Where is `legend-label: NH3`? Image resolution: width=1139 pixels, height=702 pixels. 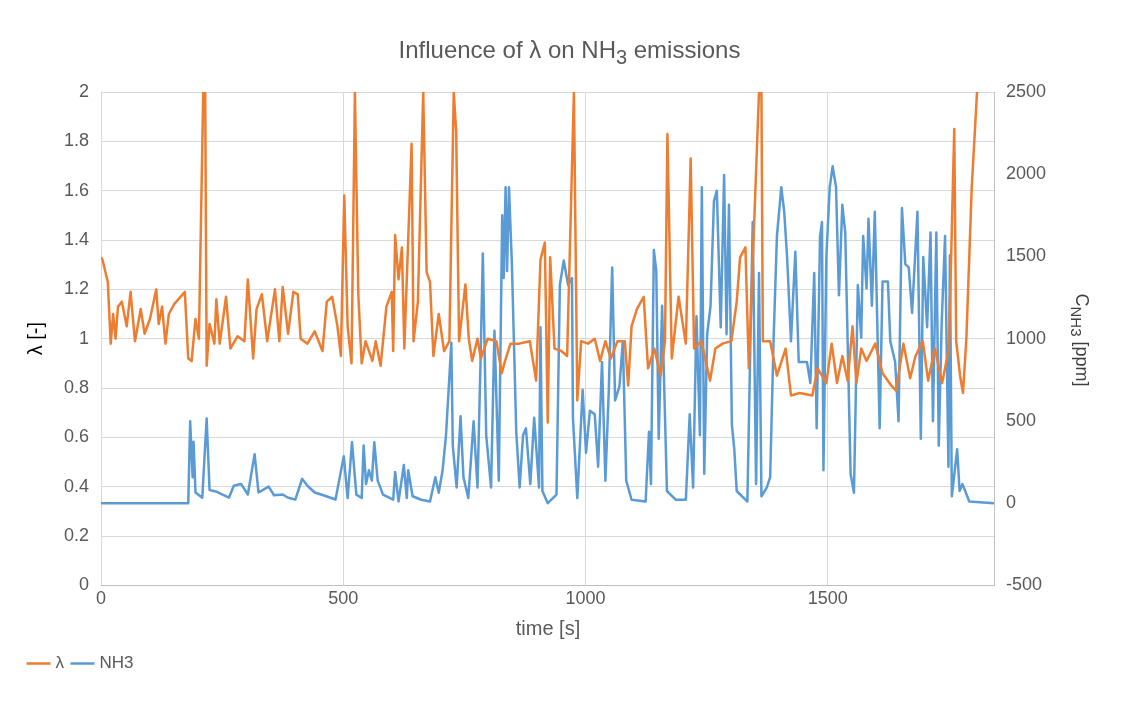 legend-label: NH3 is located at coordinates (116, 663).